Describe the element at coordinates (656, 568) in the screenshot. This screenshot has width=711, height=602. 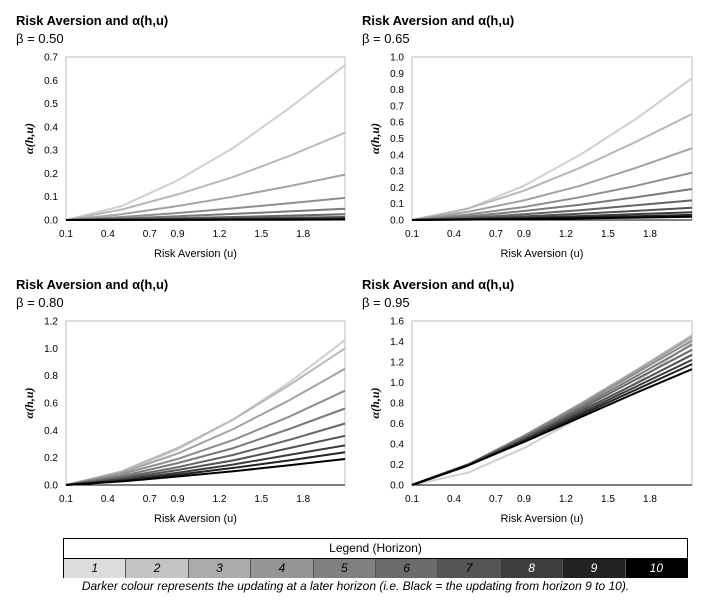
I see `legend-cell-10: 10` at that location.